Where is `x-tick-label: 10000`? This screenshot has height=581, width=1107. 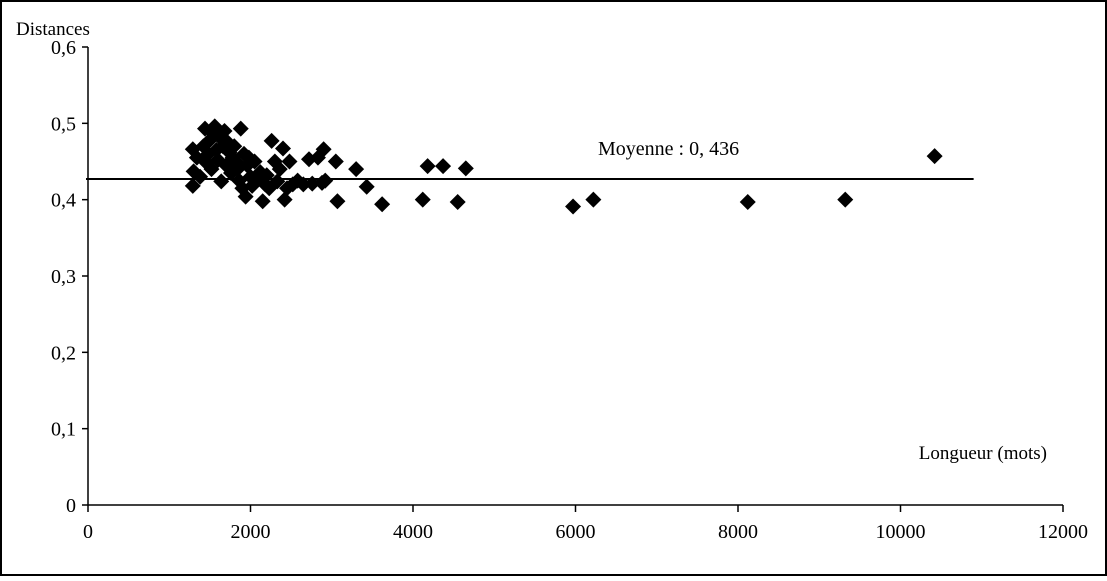 x-tick-label: 10000 is located at coordinates (901, 532).